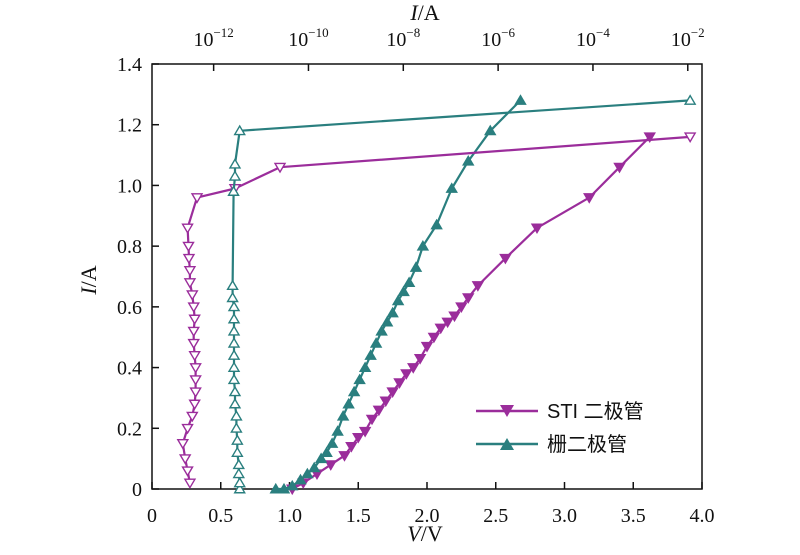 This screenshot has width=800, height=555. I want to click on bottom-axis-title: V/V, so click(425, 533).